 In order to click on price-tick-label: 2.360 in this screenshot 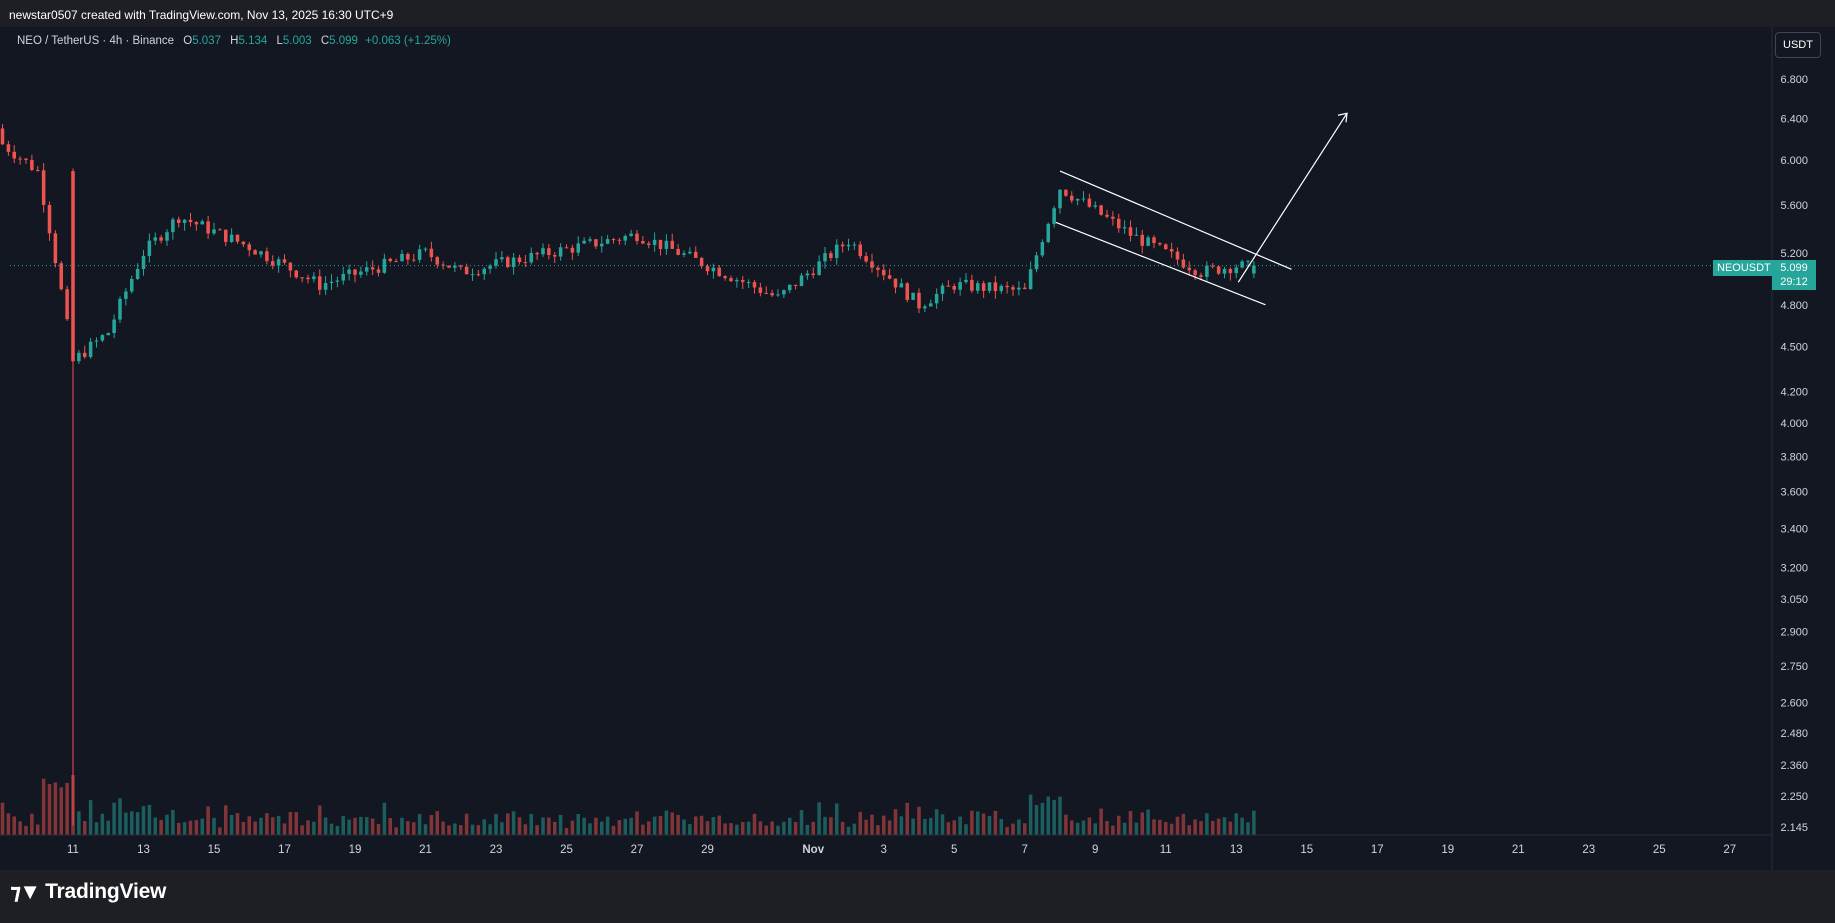, I will do `click(1794, 766)`.